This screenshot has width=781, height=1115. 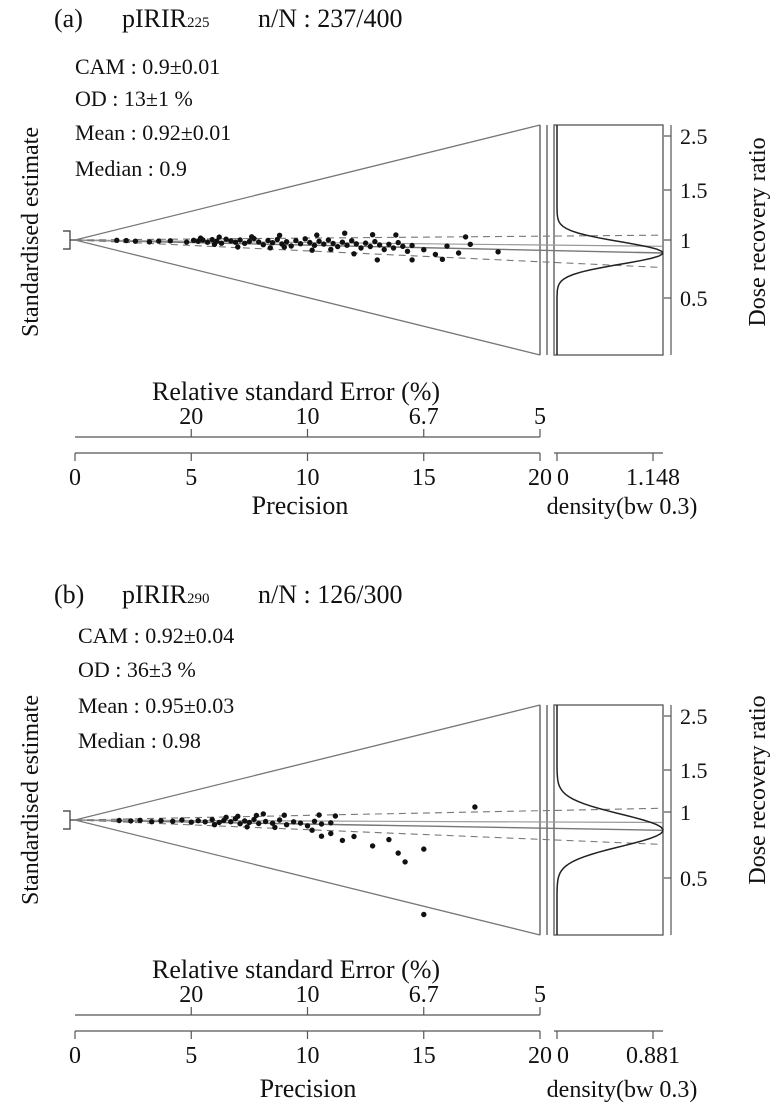 I want to click on stat-cam: CAM : 0.92±0.04, so click(x=156, y=635).